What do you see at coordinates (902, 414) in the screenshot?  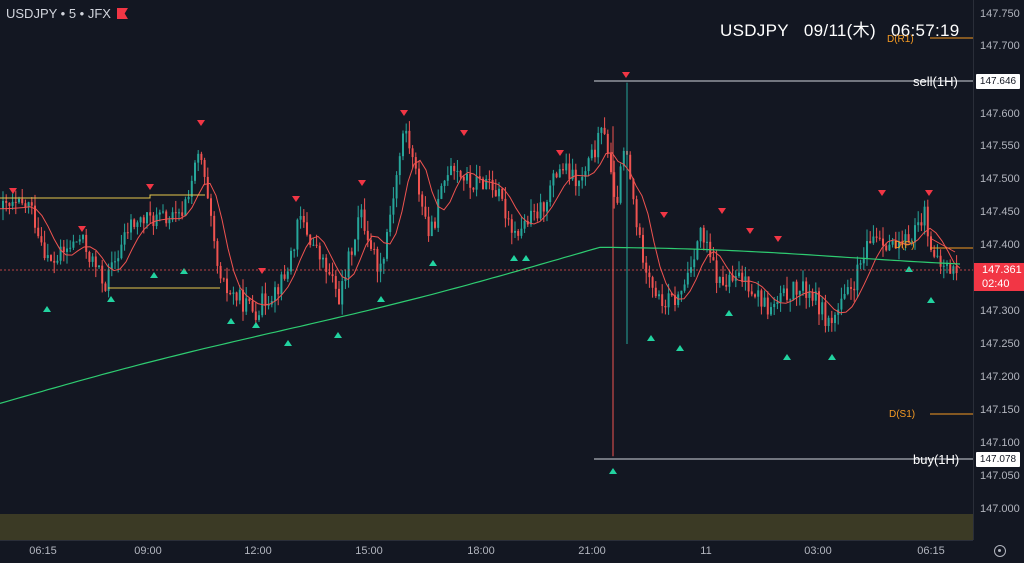 I see `pivot-s1-label: D(S1)` at bounding box center [902, 414].